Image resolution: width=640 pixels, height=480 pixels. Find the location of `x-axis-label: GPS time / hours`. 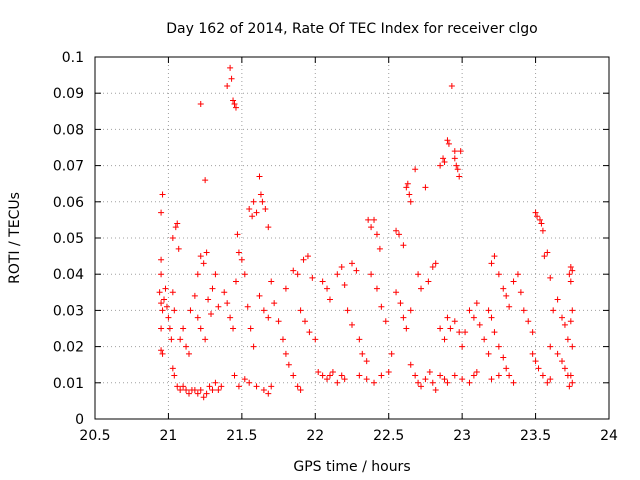

x-axis-label: GPS time / hours is located at coordinates (351, 467).